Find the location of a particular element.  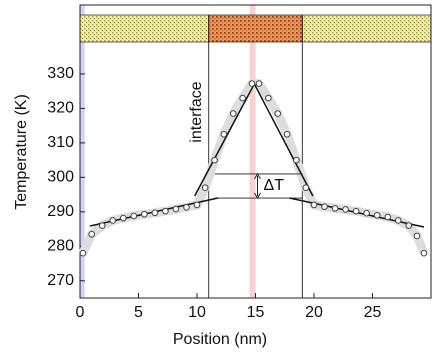

y-tick-label: 300 is located at coordinates (60, 177).